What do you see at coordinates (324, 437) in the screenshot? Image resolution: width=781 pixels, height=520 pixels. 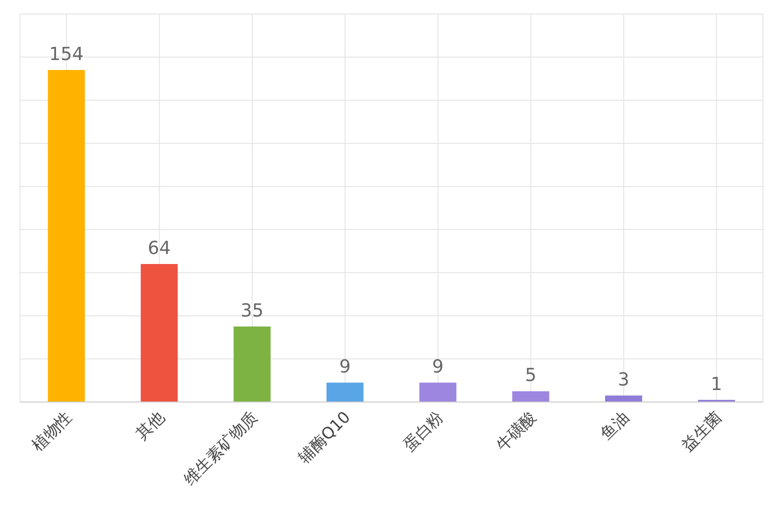 I see `x-tick-label: 辅酶Q10` at bounding box center [324, 437].